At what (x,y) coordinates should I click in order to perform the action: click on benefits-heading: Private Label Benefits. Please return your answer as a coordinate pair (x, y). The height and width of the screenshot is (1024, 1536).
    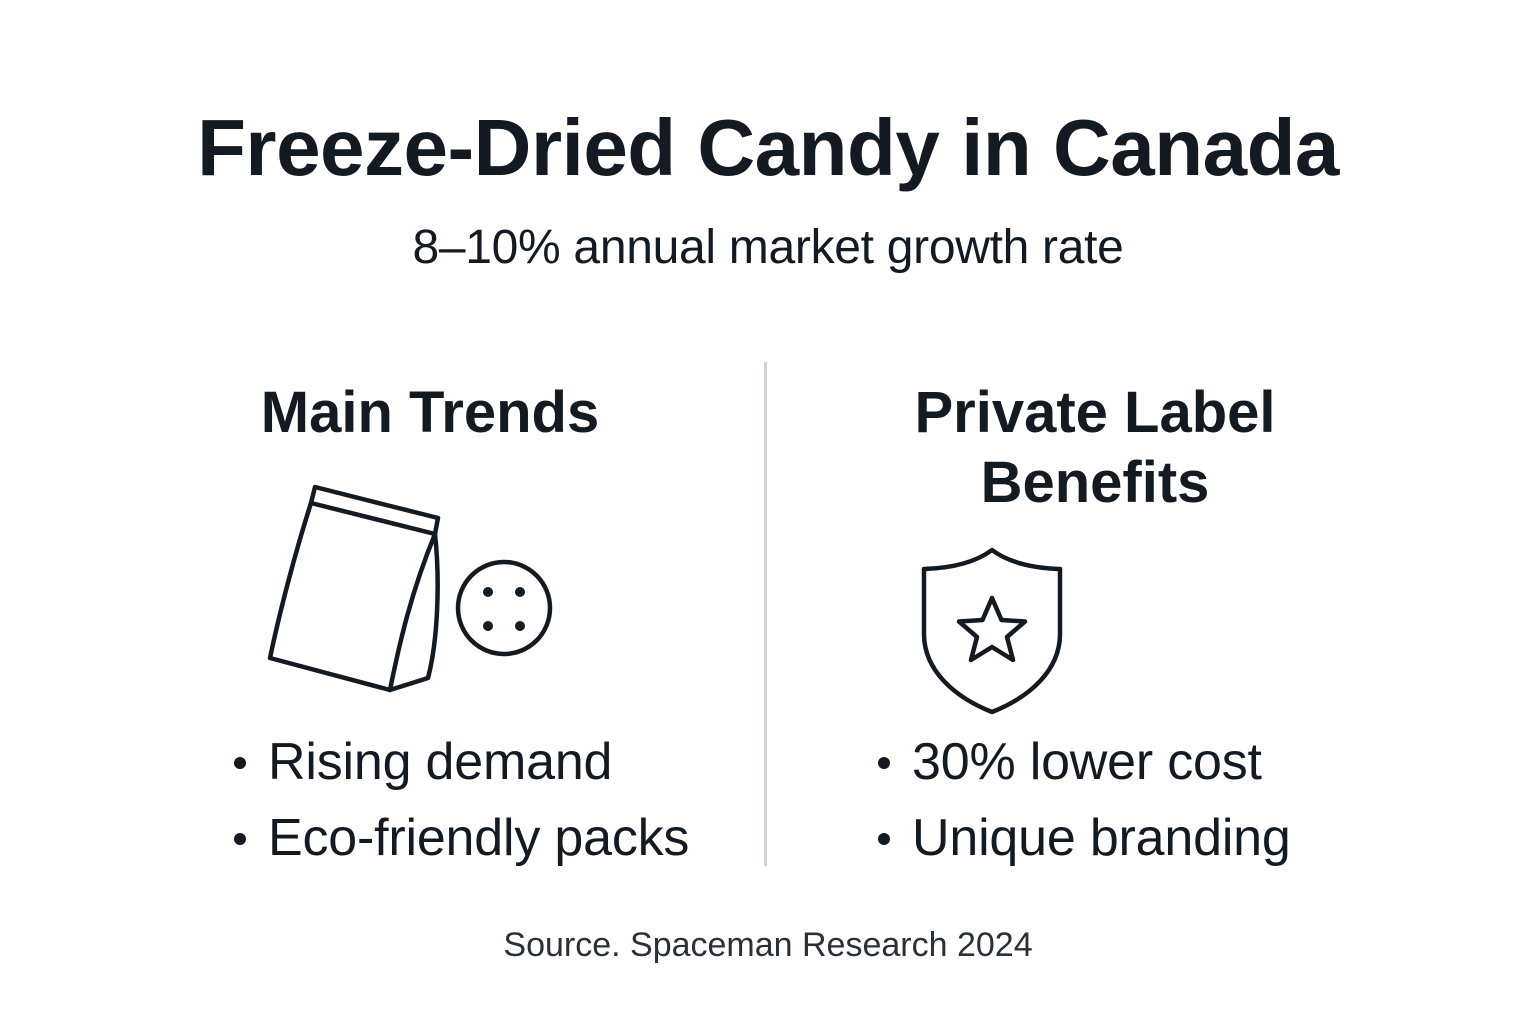
    Looking at the image, I should click on (1095, 448).